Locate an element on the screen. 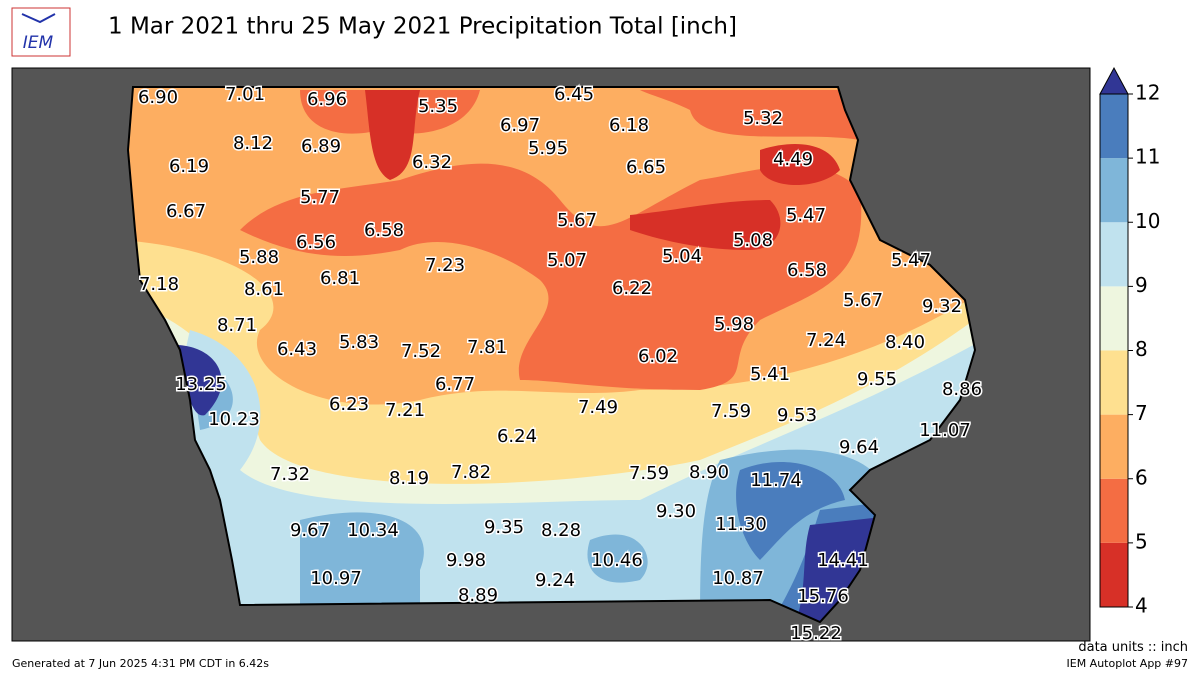  station-value: 8.90 is located at coordinates (709, 472).